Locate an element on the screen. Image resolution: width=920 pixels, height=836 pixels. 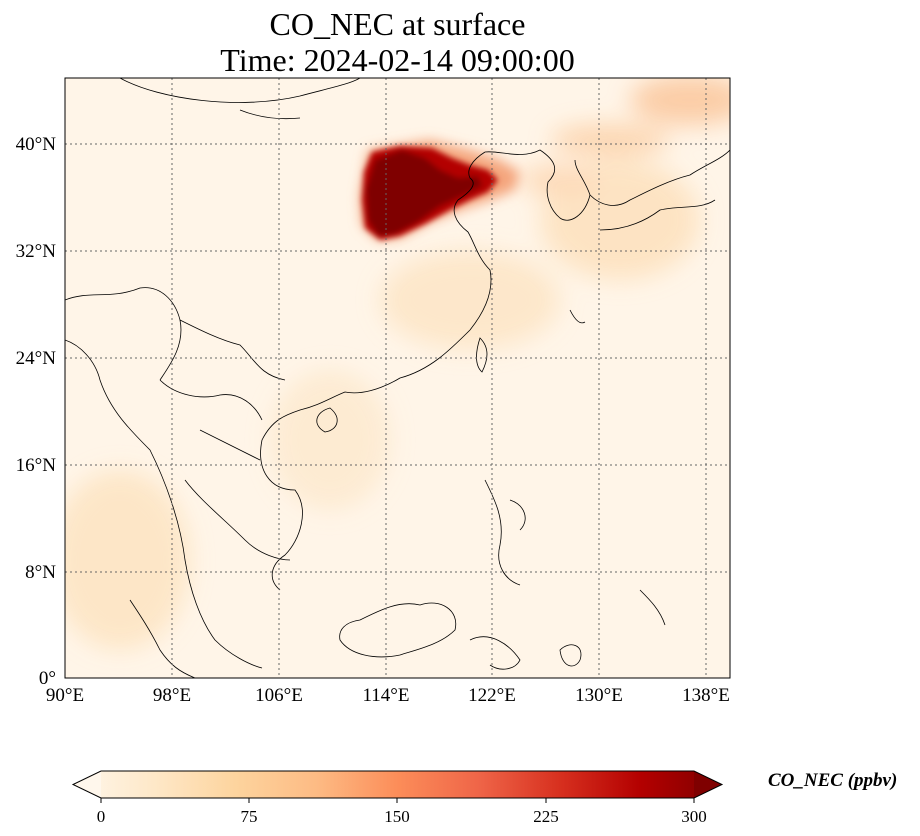
colorbar: 0 75 150 225 300 is located at coordinates (397, 798).